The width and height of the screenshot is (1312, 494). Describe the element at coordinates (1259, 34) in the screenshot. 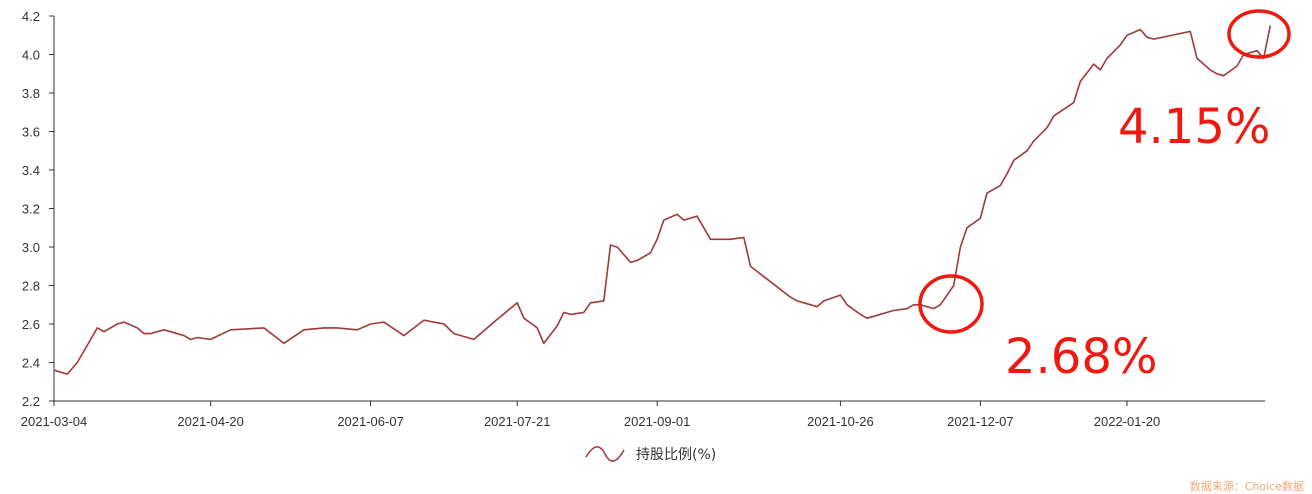

I see `highlight-circle-high` at that location.